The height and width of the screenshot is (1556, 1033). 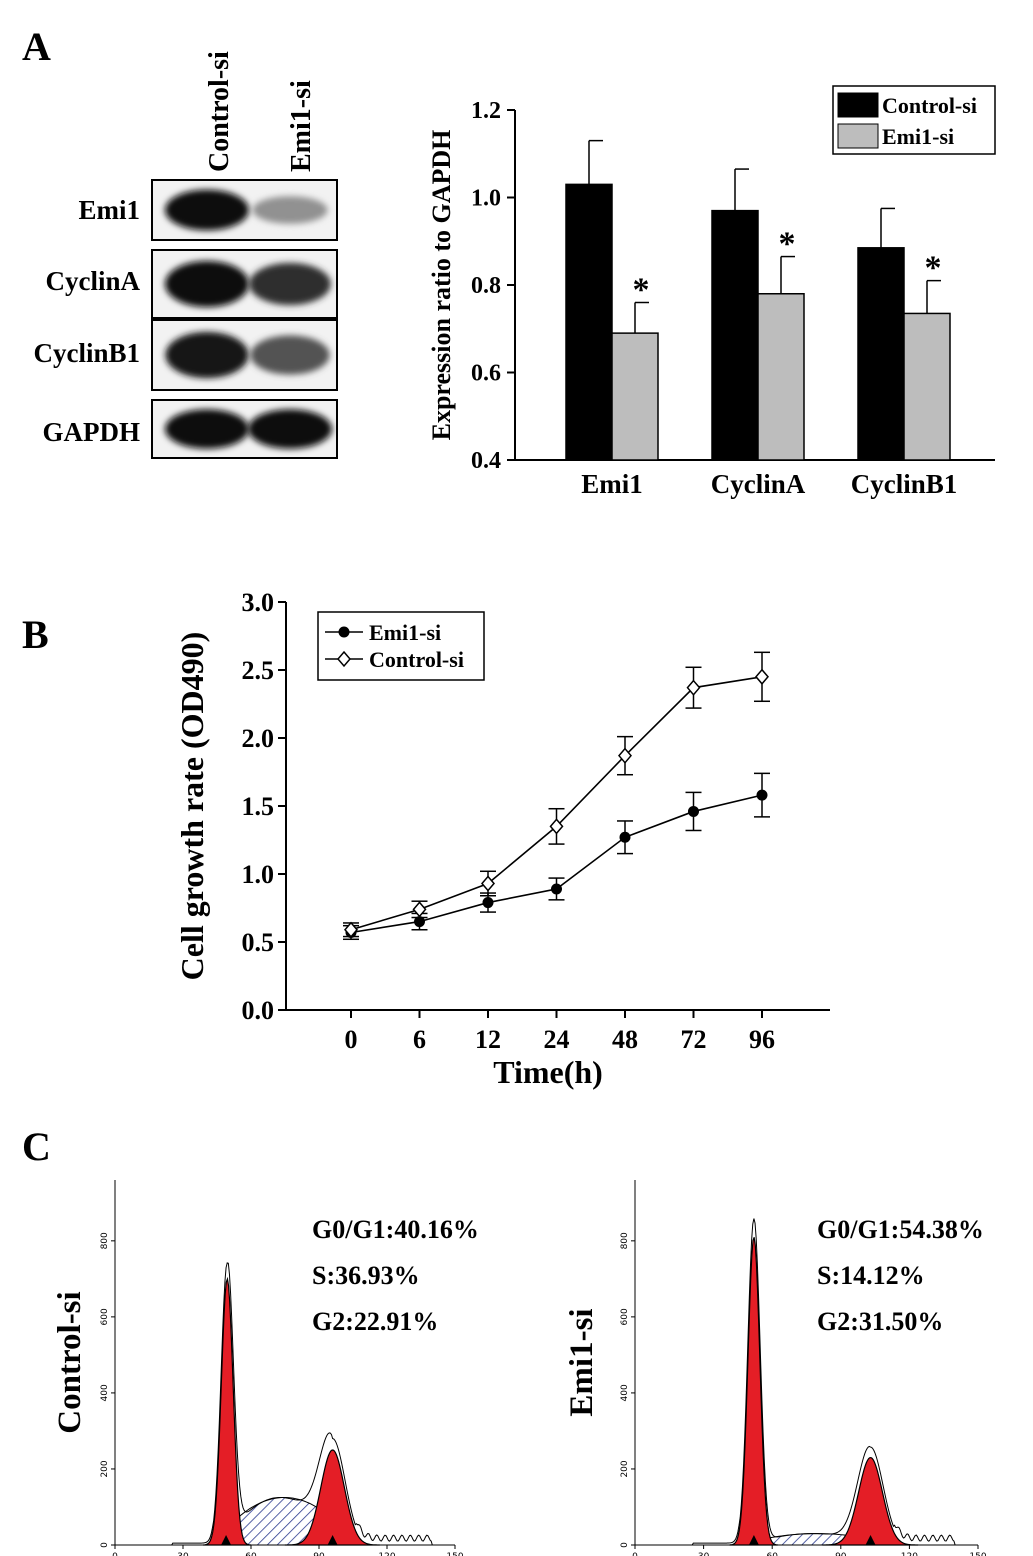 What do you see at coordinates (441, 285) in the screenshot?
I see `bar-y-axis-label: Expression ratio to GAPDH` at bounding box center [441, 285].